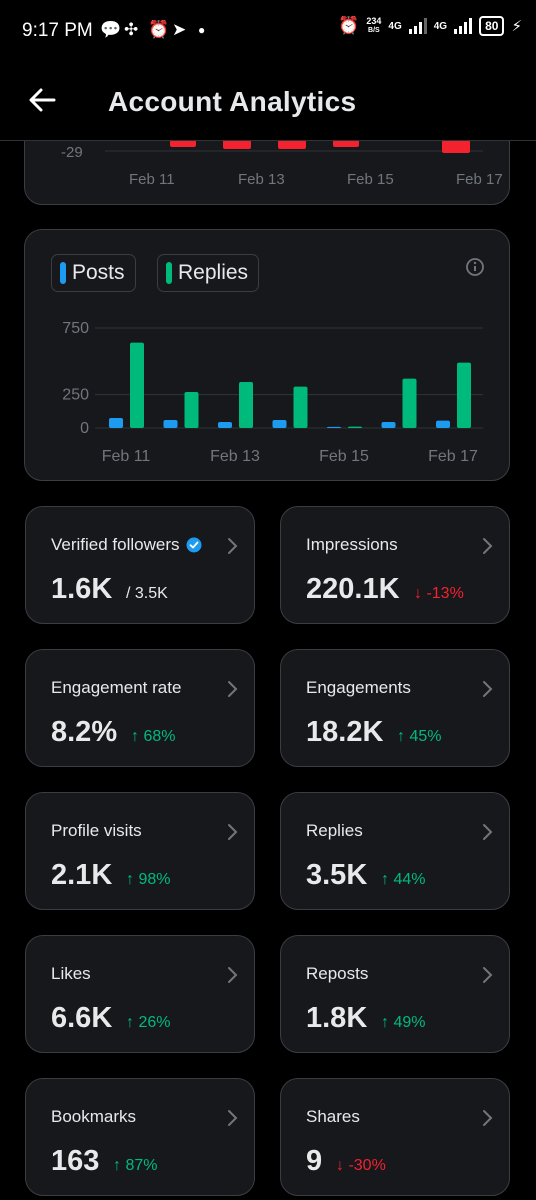 The width and height of the screenshot is (536, 1200). Describe the element at coordinates (337, 973) in the screenshot. I see `stat-label: Reposts` at that location.